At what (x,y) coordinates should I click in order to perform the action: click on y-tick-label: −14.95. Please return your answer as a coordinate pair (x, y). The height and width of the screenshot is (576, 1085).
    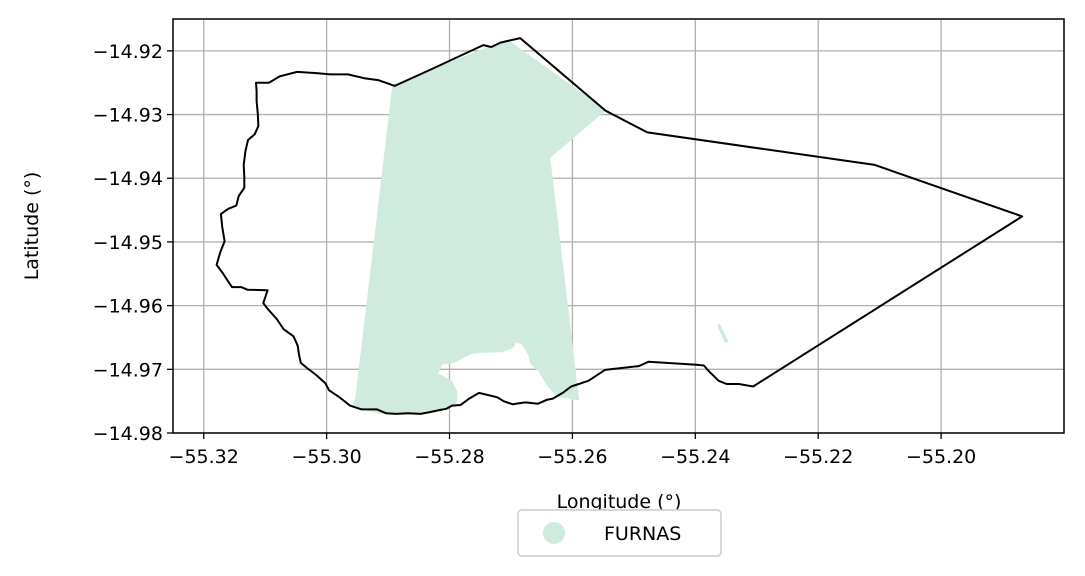
    Looking at the image, I should click on (128, 243).